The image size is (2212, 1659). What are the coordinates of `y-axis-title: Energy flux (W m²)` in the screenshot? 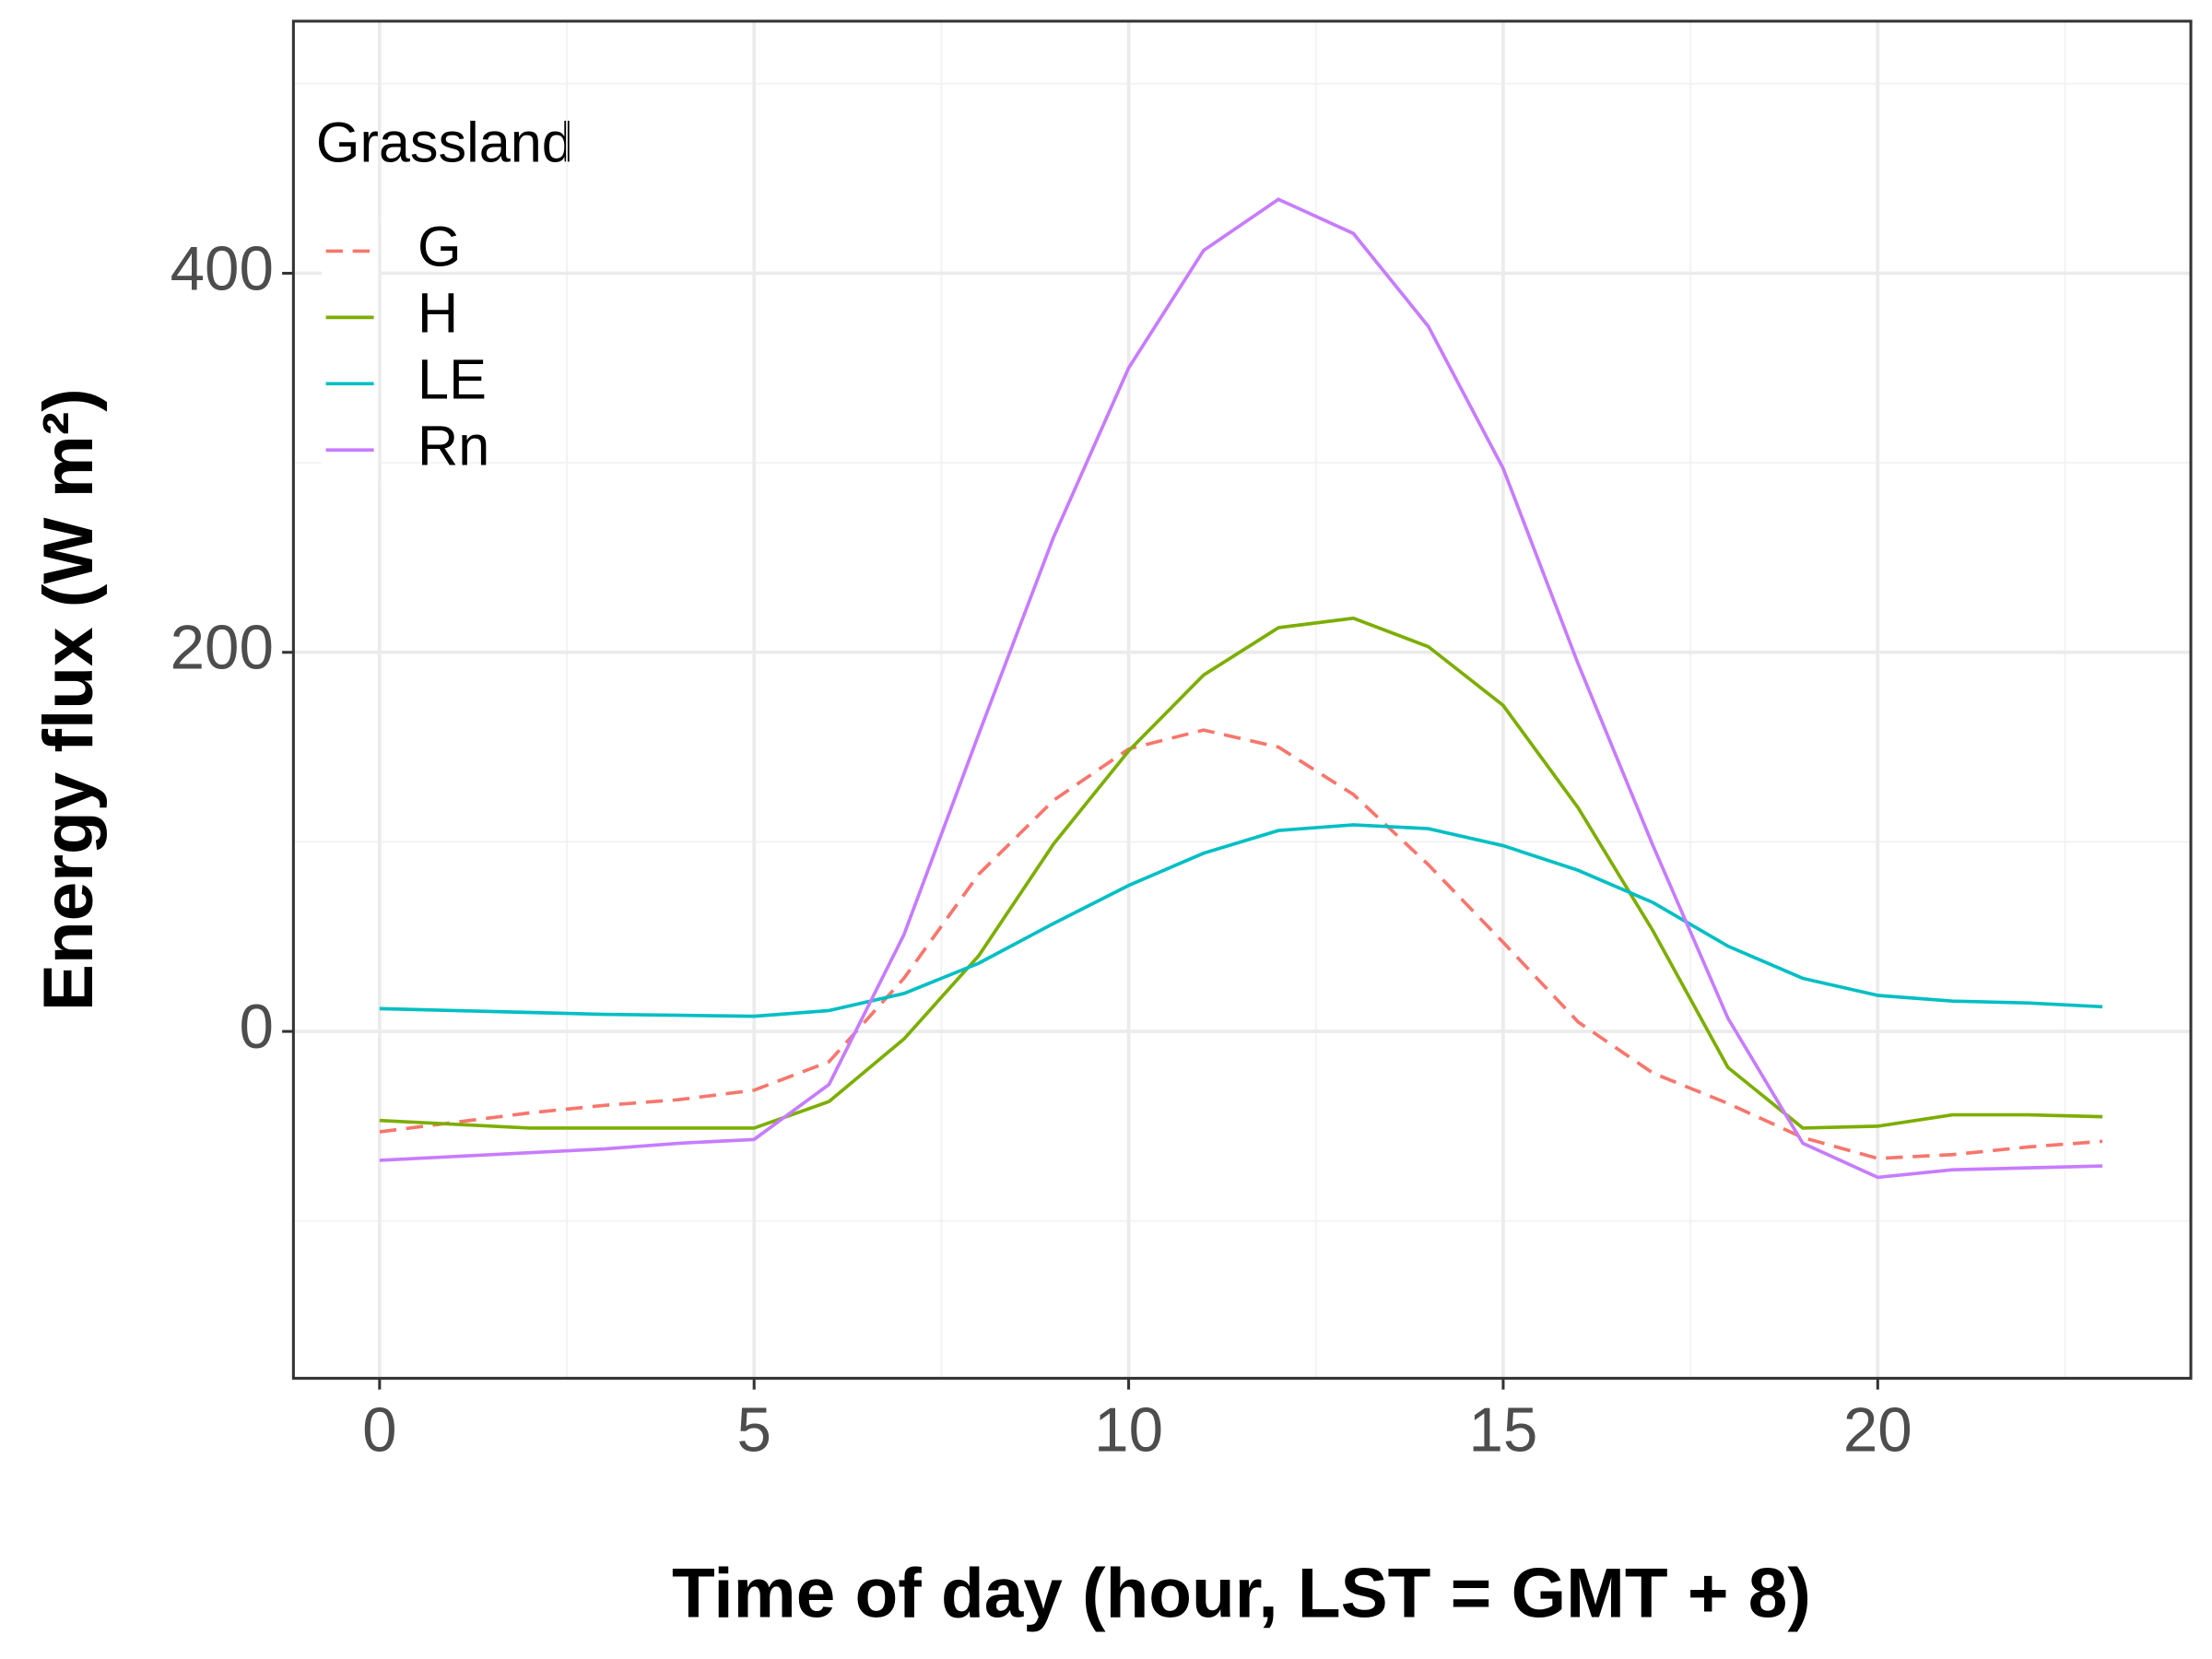 It's located at (68, 699).